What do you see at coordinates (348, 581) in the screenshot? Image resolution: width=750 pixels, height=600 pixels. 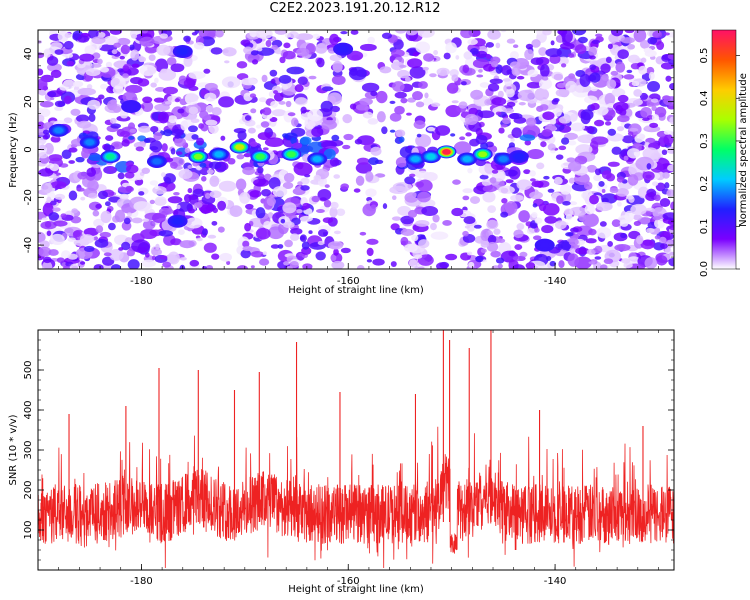 I see `snr-x-tick-label: -160` at bounding box center [348, 581].